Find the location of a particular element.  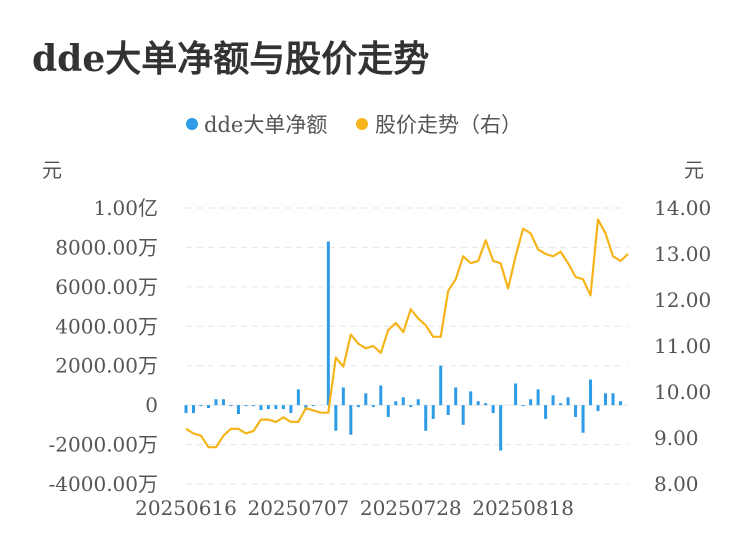

left-tick-label: -2000.00万 is located at coordinates (103, 445).